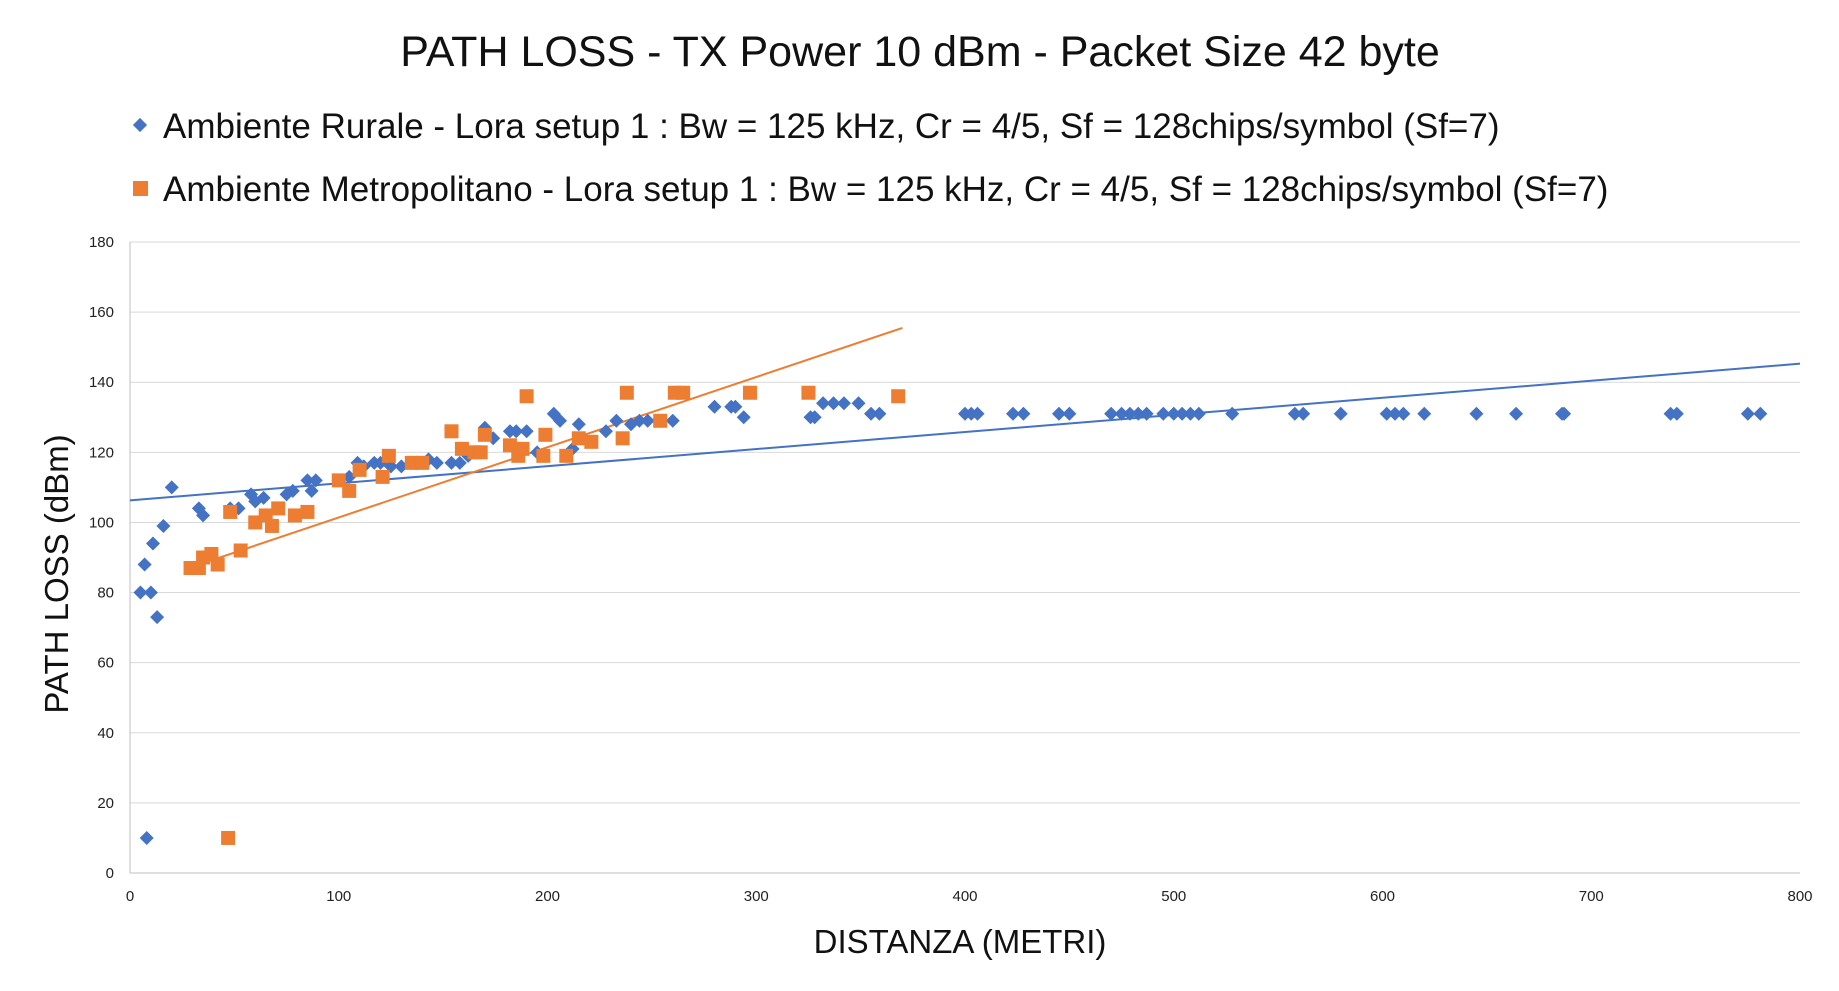  Describe the element at coordinates (1382, 896) in the screenshot. I see `x-tick-label: 600` at that location.